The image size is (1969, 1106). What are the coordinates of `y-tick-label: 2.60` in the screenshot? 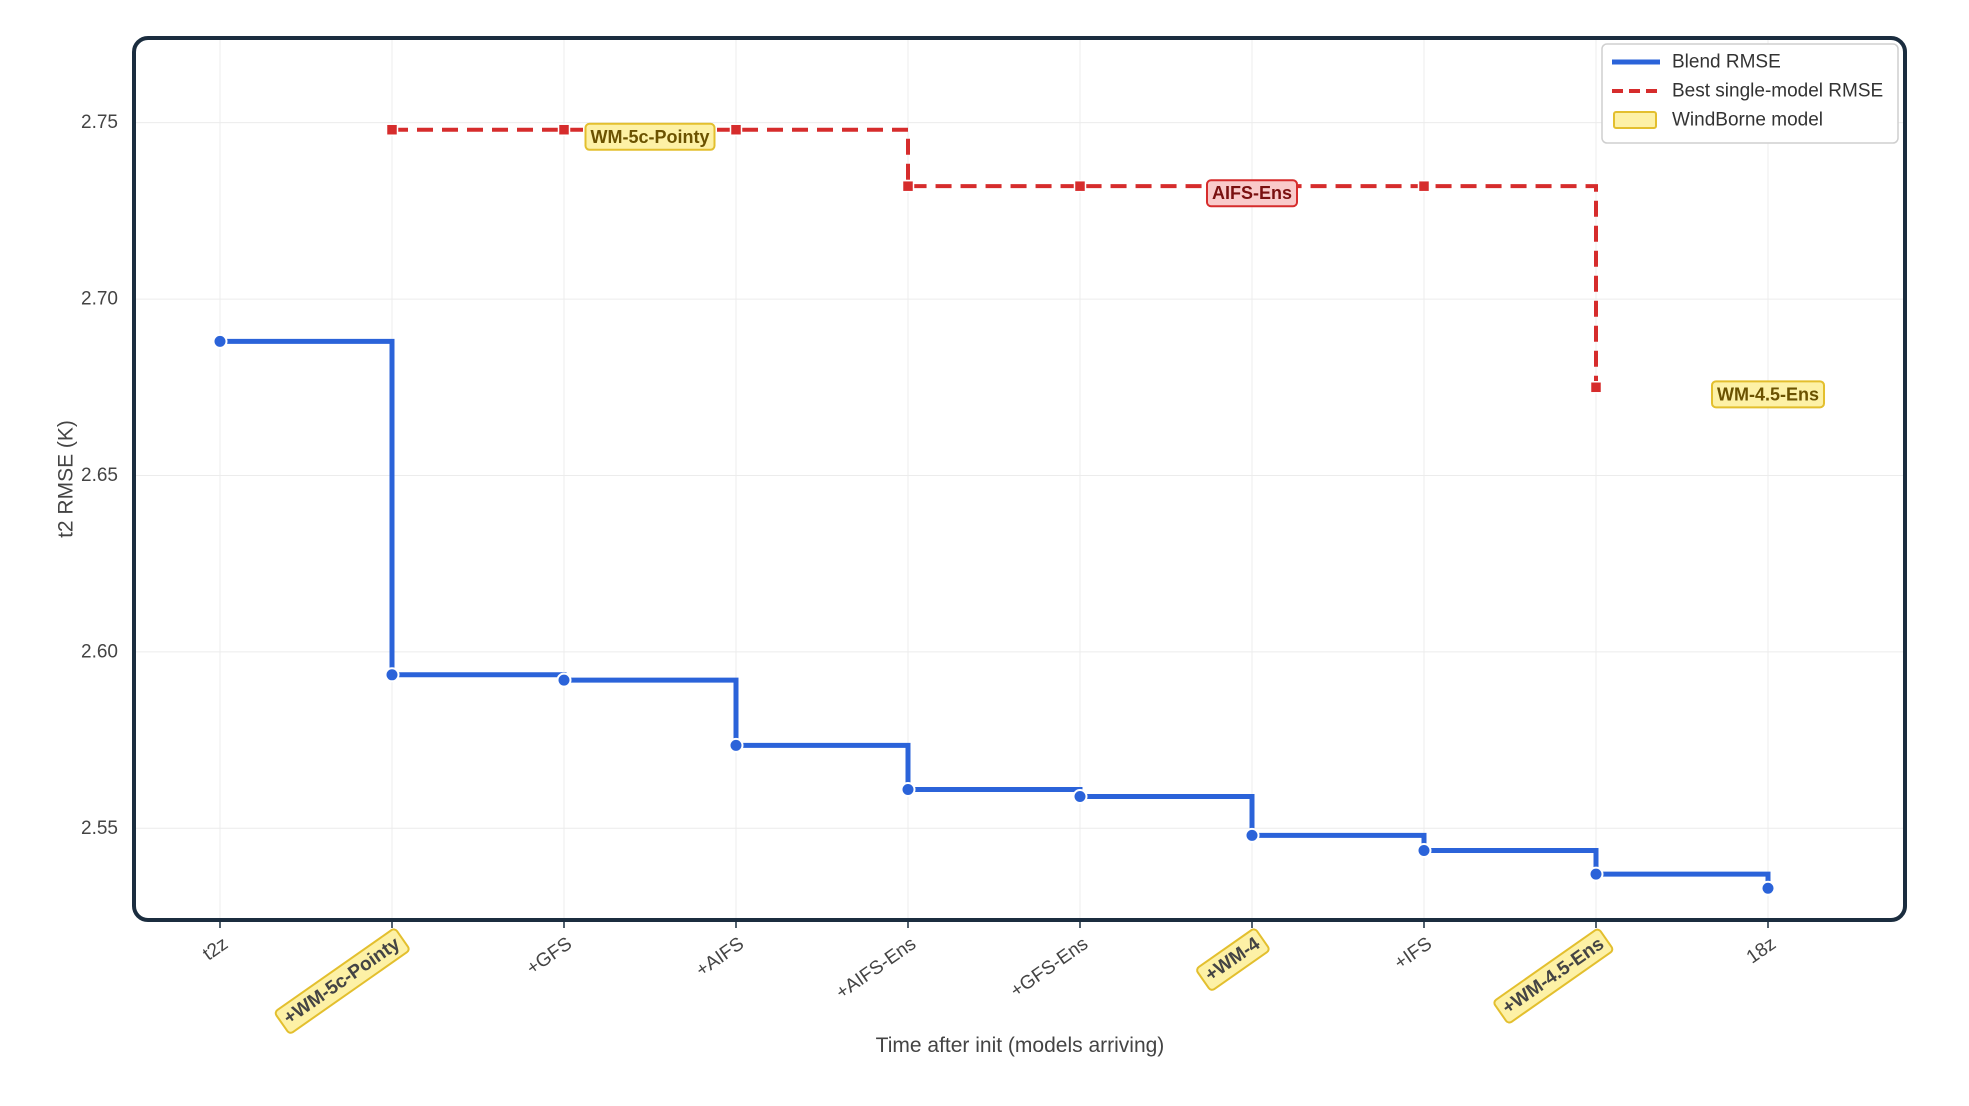 It's located at (99, 651).